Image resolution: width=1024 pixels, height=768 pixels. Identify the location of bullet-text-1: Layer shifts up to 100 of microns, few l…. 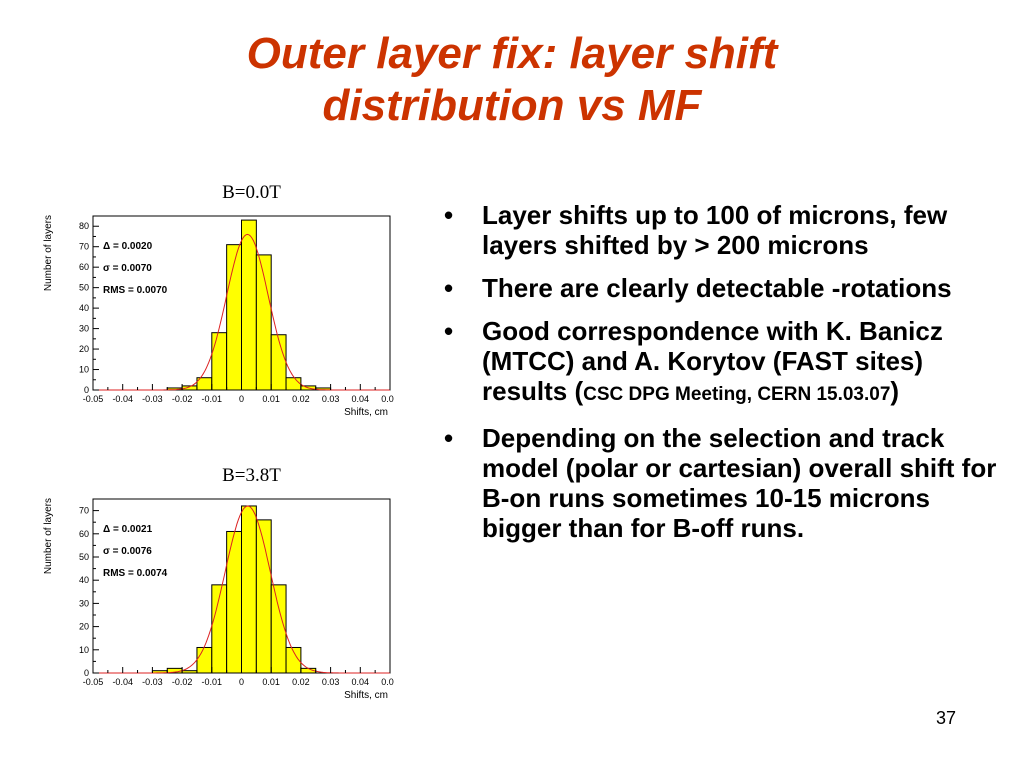
(715, 230).